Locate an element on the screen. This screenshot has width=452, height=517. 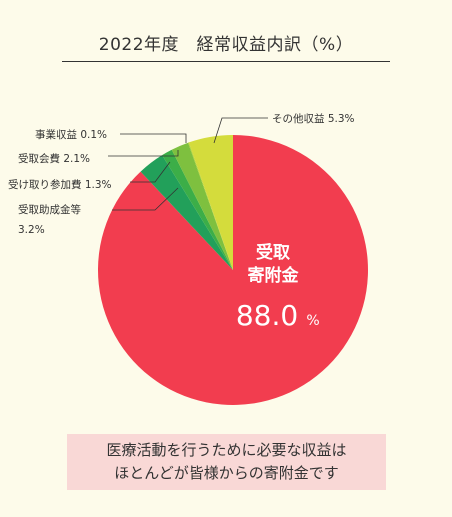
title-underline is located at coordinates (226, 61).